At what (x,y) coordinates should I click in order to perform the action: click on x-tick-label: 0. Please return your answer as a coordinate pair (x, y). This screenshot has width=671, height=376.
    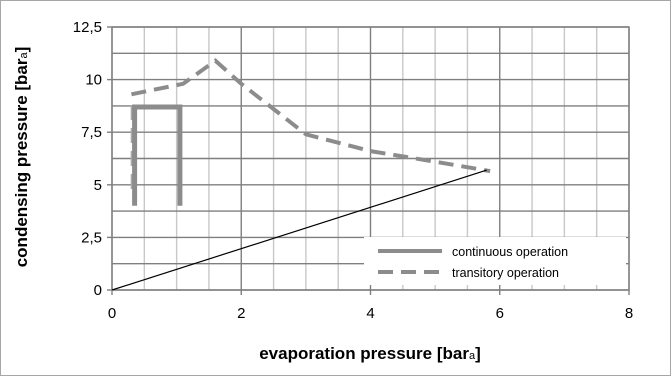
    Looking at the image, I should click on (112, 313).